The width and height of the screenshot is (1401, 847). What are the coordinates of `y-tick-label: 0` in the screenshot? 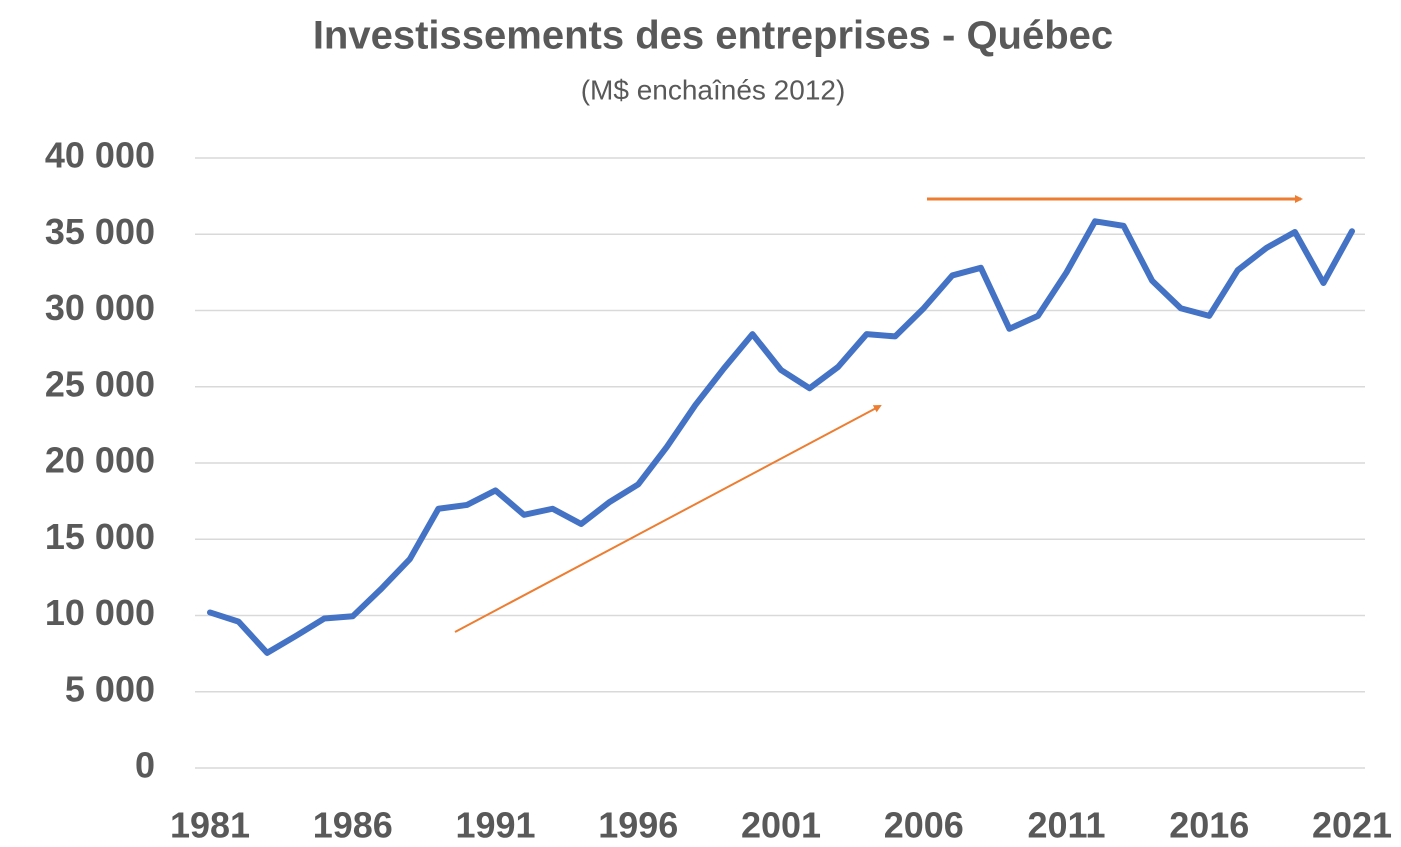 It's located at (145, 765).